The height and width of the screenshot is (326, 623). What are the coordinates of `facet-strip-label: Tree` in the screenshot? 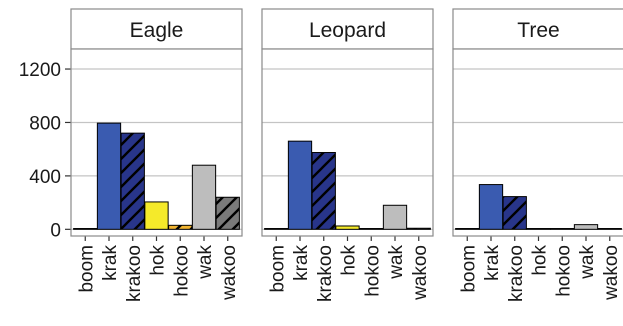 It's located at (538, 30).